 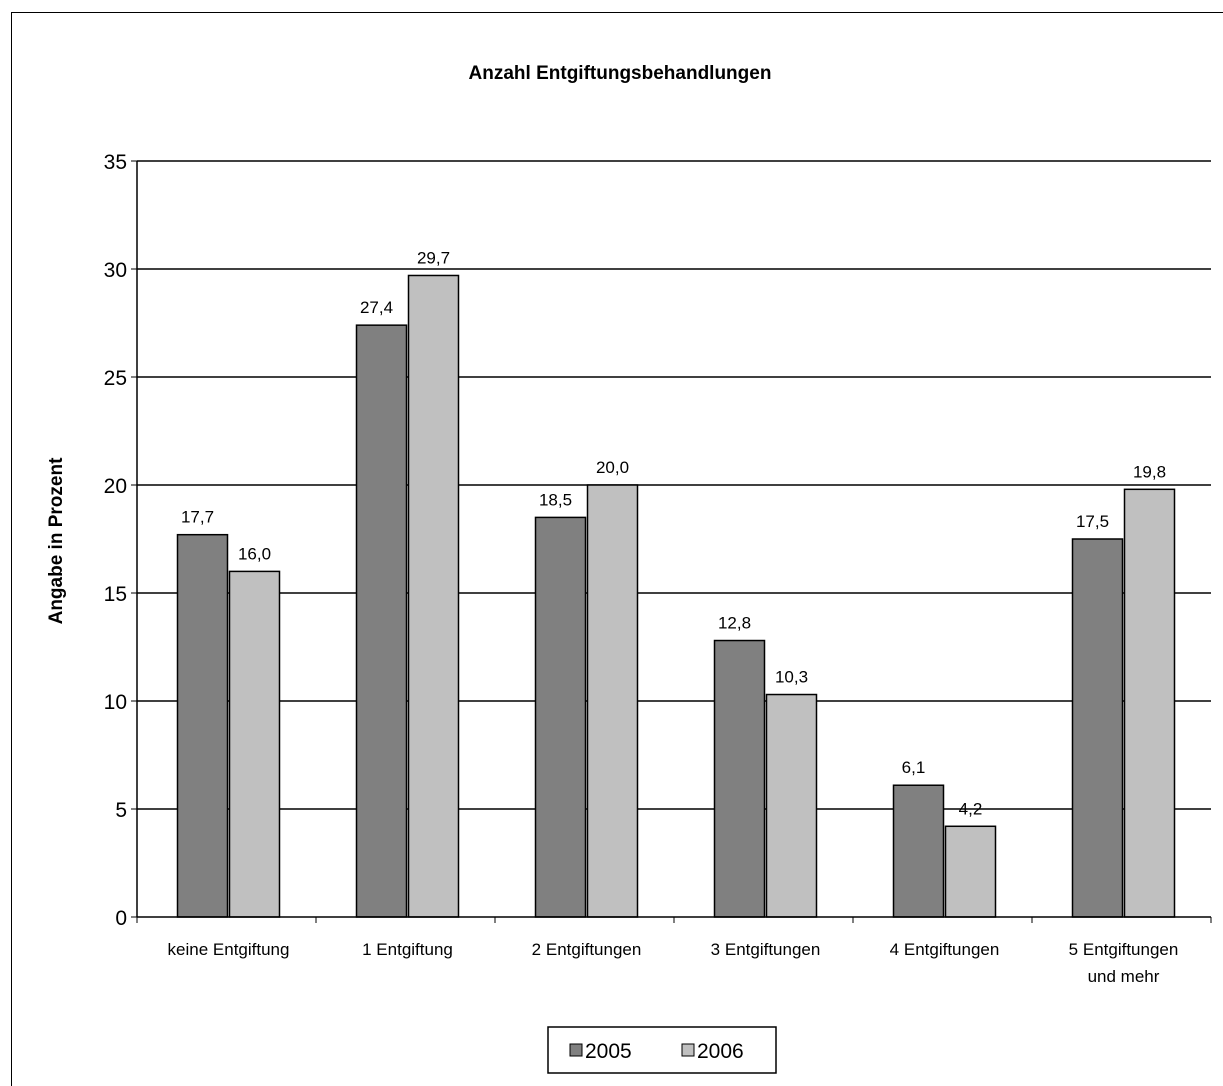 I want to click on data-label: 27,4, so click(x=376, y=307).